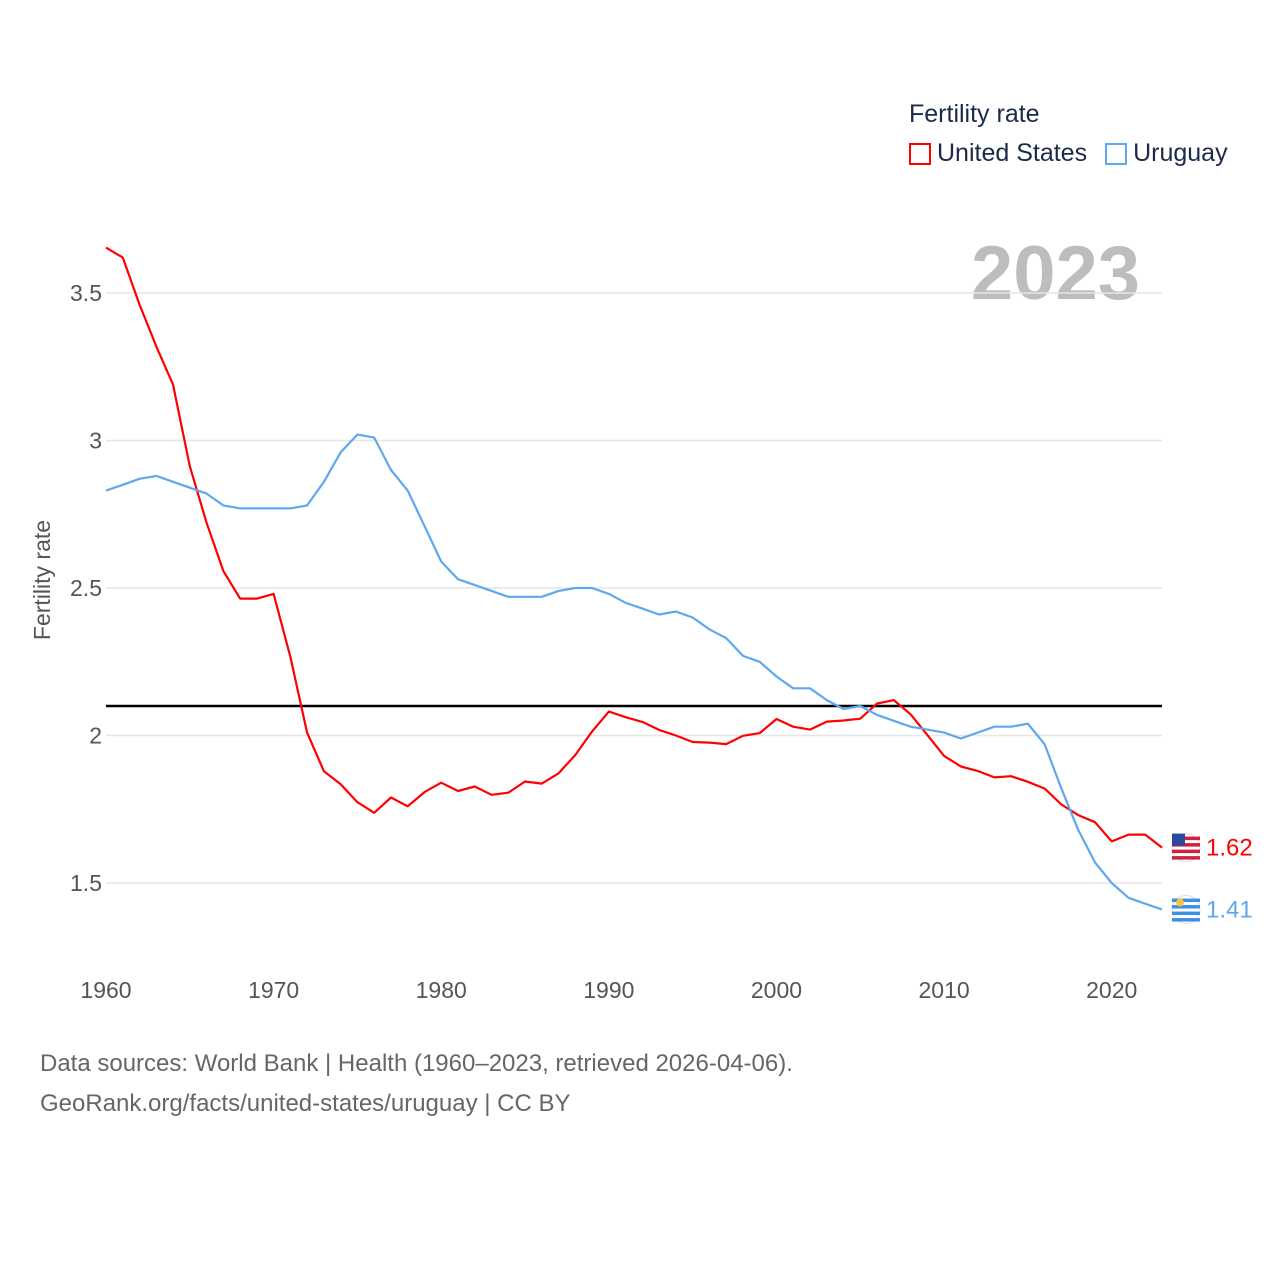 The image size is (1280, 1280). Describe the element at coordinates (1229, 910) in the screenshot. I see `end-value-label: 1.41` at that location.